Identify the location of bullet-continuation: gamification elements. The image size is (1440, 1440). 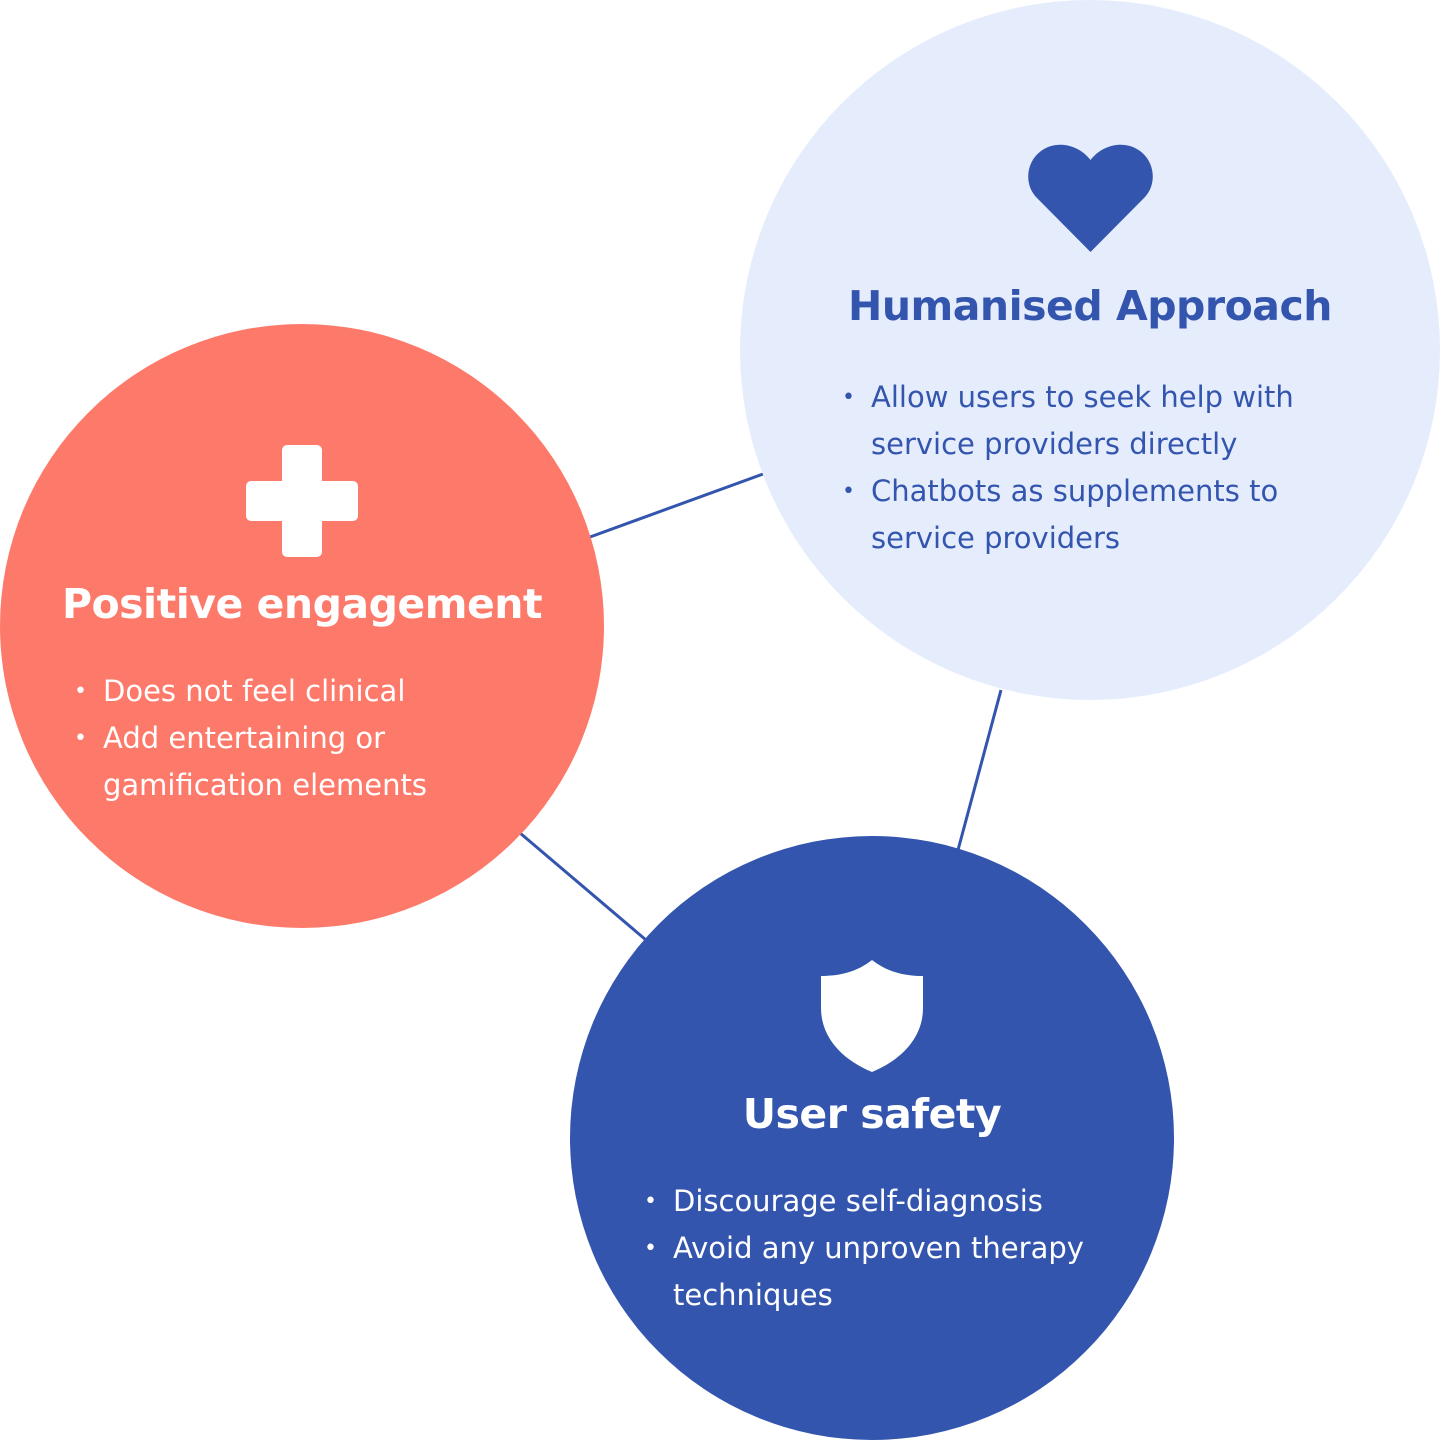
(249, 785).